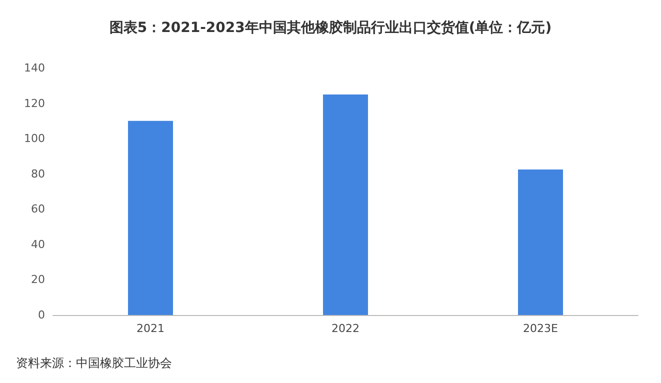 Image resolution: width=661 pixels, height=383 pixels. Describe the element at coordinates (346, 328) in the screenshot. I see `x-tick-label: 2022` at that location.